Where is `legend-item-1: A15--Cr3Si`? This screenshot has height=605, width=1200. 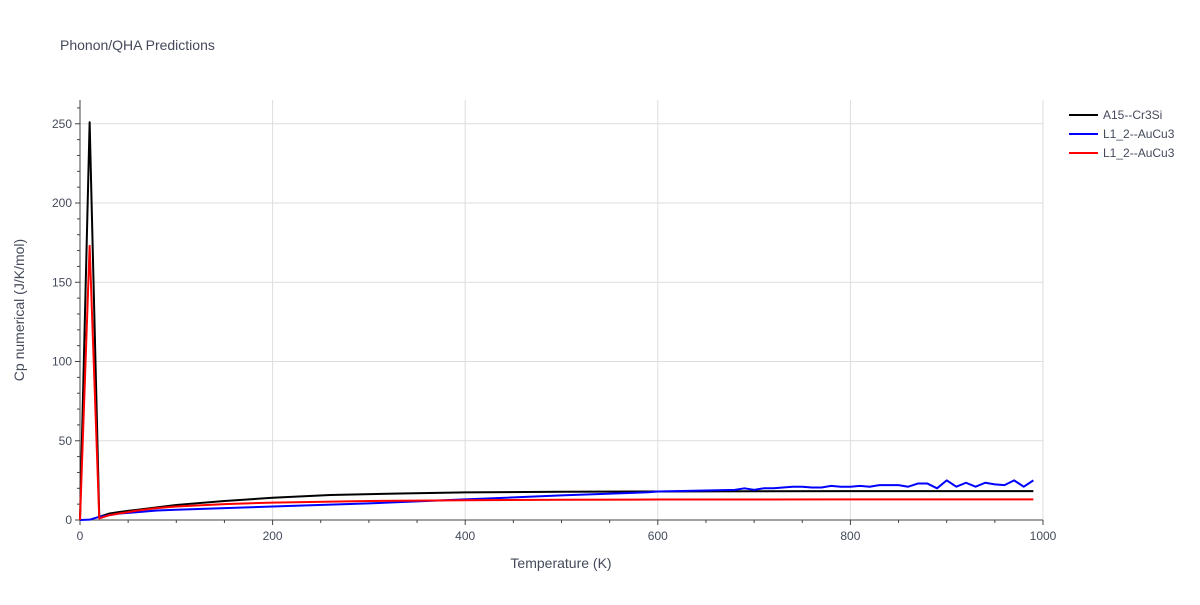 legend-item-1: A15--Cr3Si is located at coordinates (1115, 115).